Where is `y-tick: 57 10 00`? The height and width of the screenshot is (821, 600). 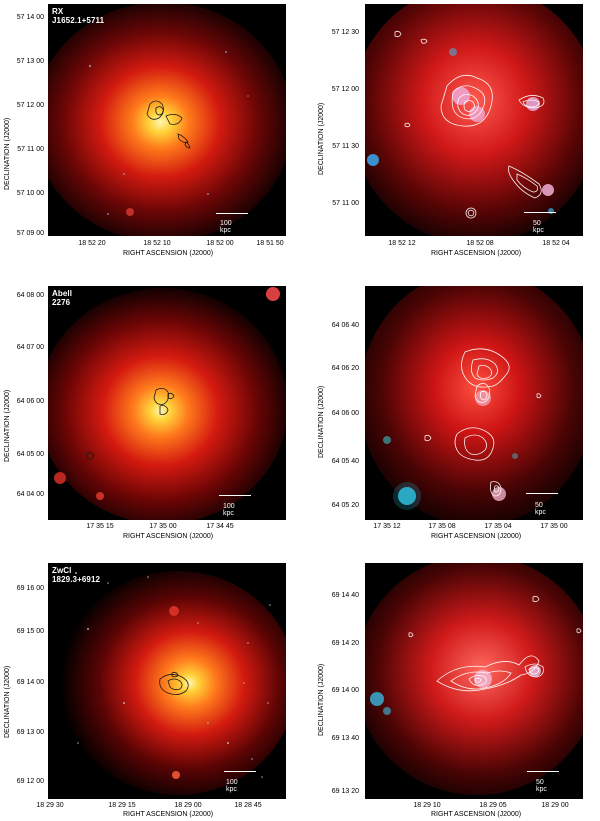 y-tick: 57 10 00 is located at coordinates (30, 193).